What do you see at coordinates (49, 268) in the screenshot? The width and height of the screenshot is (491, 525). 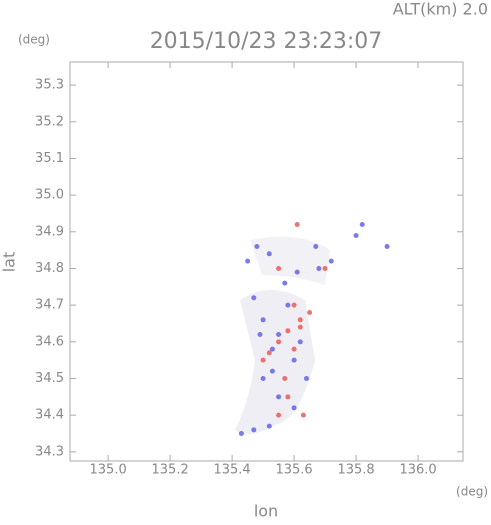 I see `y-tick-label: 34.8` at bounding box center [49, 268].